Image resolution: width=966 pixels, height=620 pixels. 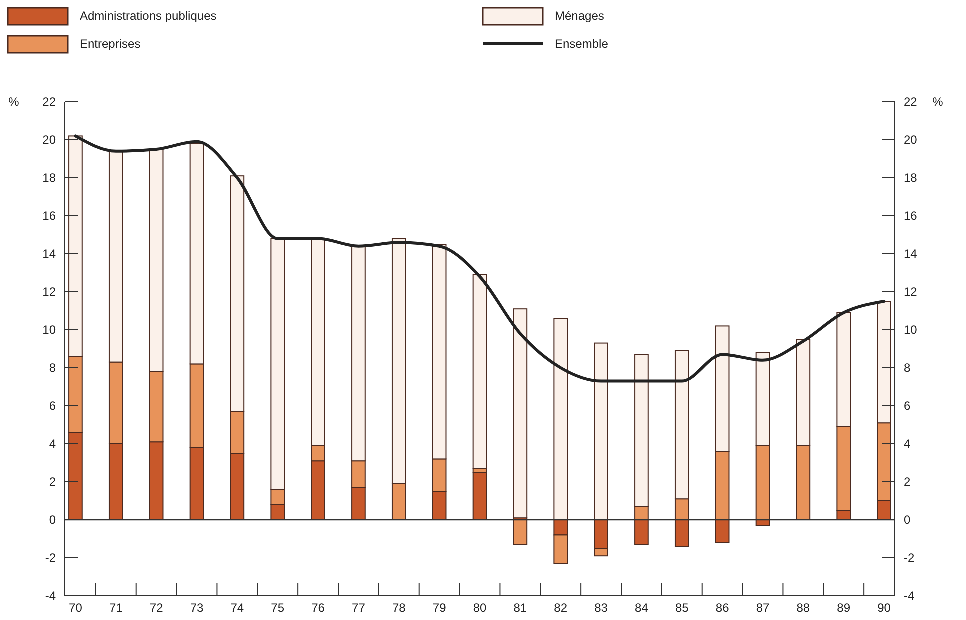 What do you see at coordinates (319, 608) in the screenshot?
I see `x-tick-label: 76` at bounding box center [319, 608].